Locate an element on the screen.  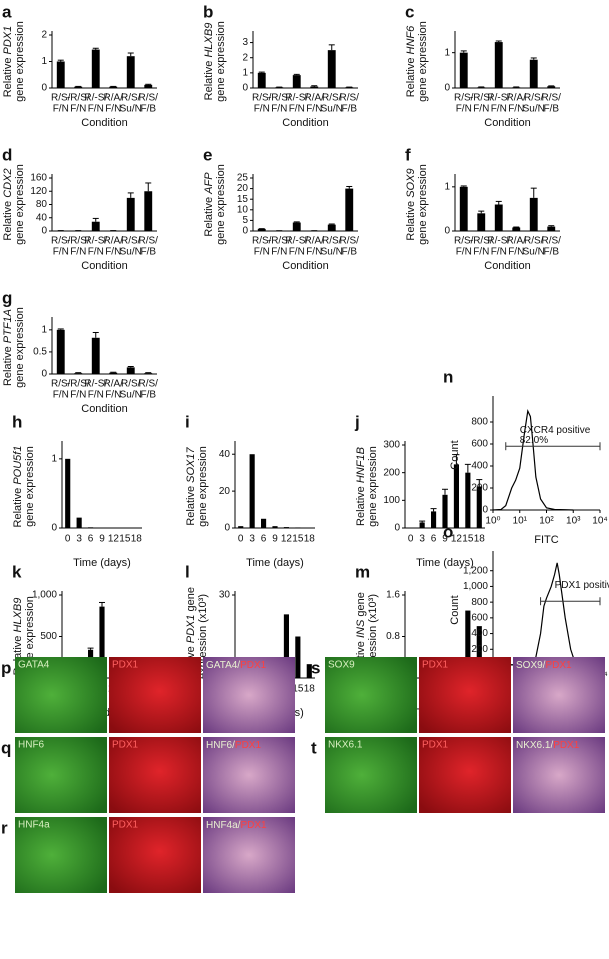
y-axis-label-part: SOX9 is located at coordinates (411, 182).